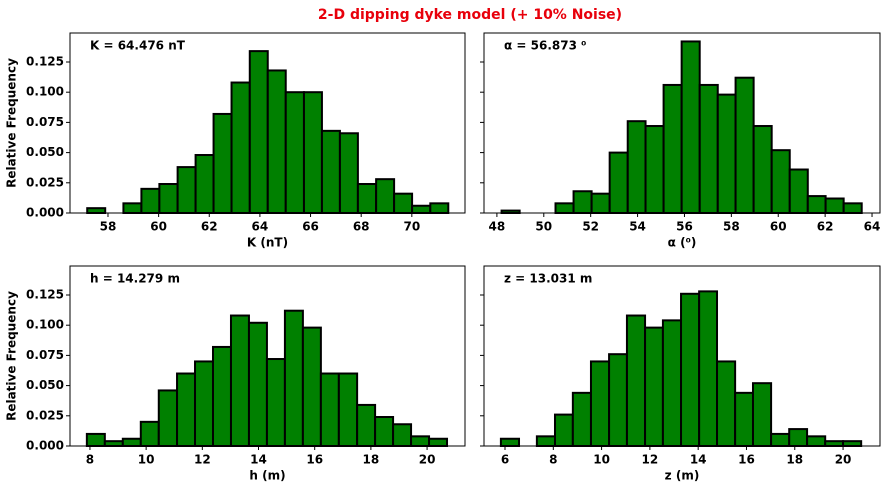 Image resolution: width=886 pixels, height=485 pixels. What do you see at coordinates (637, 227) in the screenshot?
I see `x-tick-label: 54` at bounding box center [637, 227].